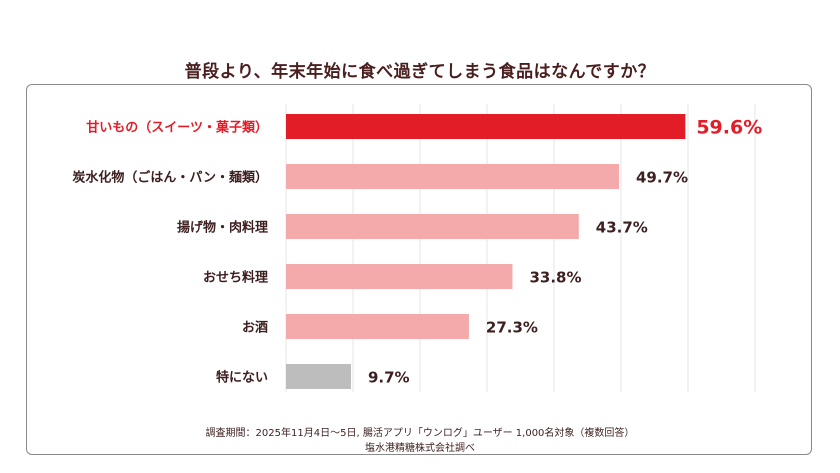 The image size is (840, 473). I want to click on category-label: お酒, so click(255, 328).